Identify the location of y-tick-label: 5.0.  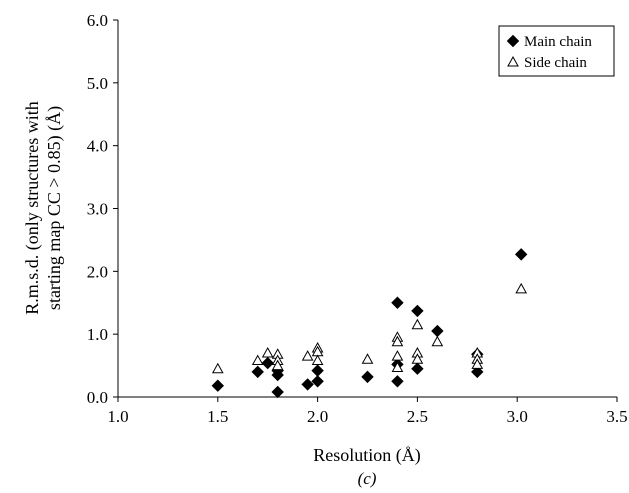
(97, 83).